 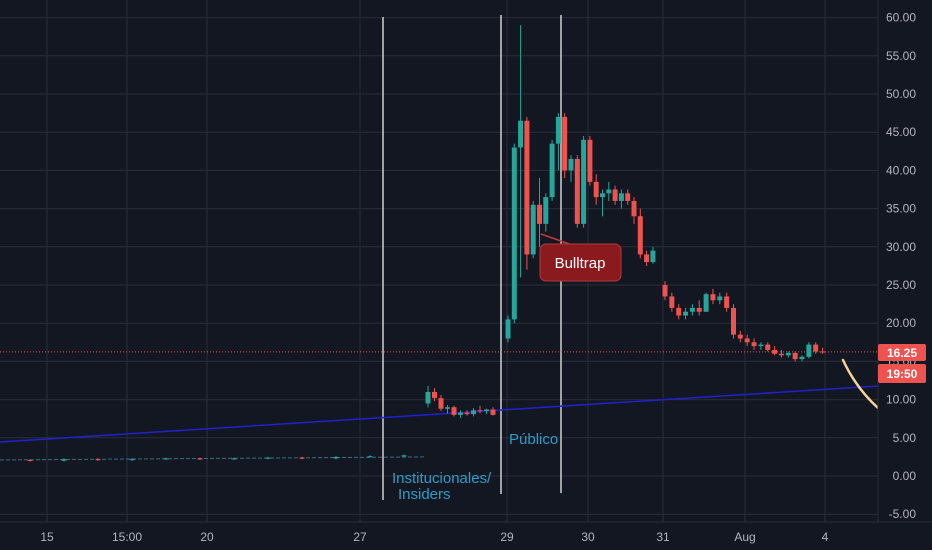 What do you see at coordinates (47, 537) in the screenshot?
I see `time-tick-label: 15` at bounding box center [47, 537].